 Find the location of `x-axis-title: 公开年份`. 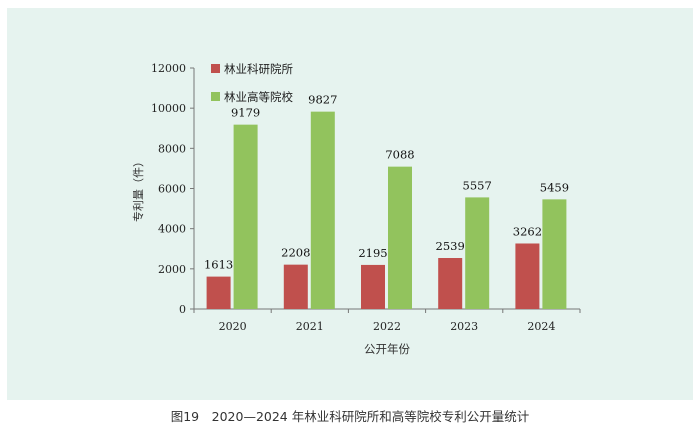

x-axis-title: 公开年份 is located at coordinates (387, 349).